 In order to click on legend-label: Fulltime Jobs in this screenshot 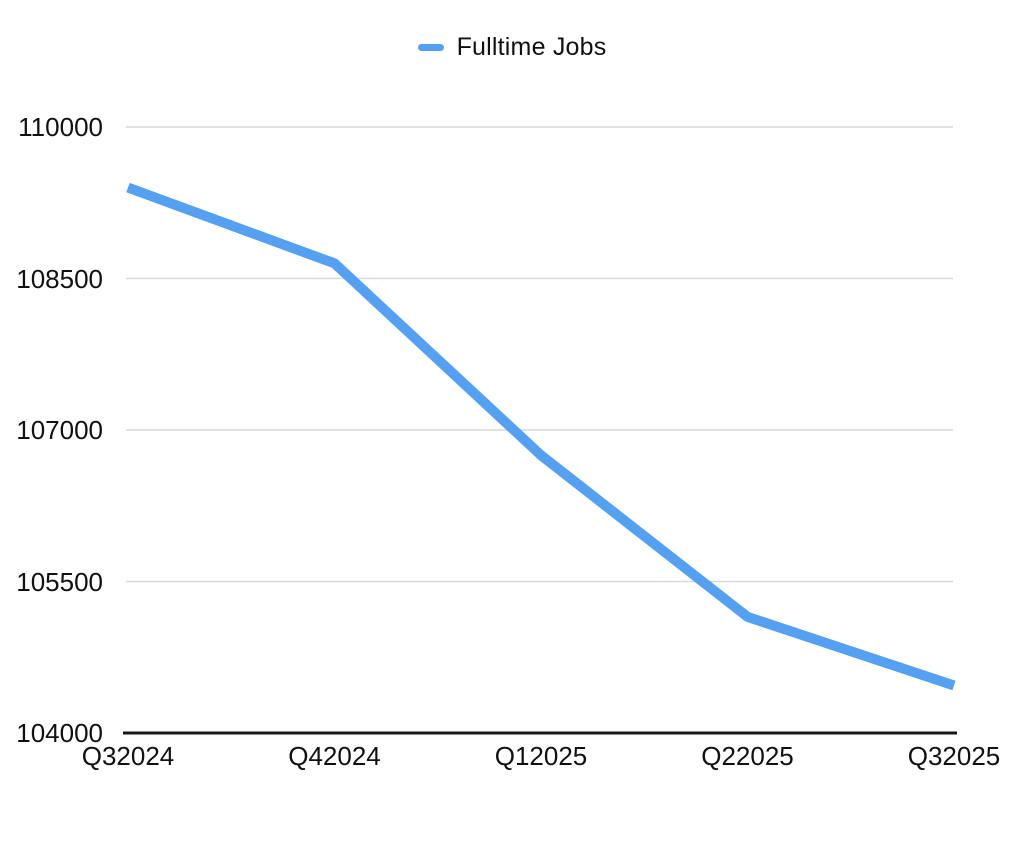, I will do `click(531, 46)`.